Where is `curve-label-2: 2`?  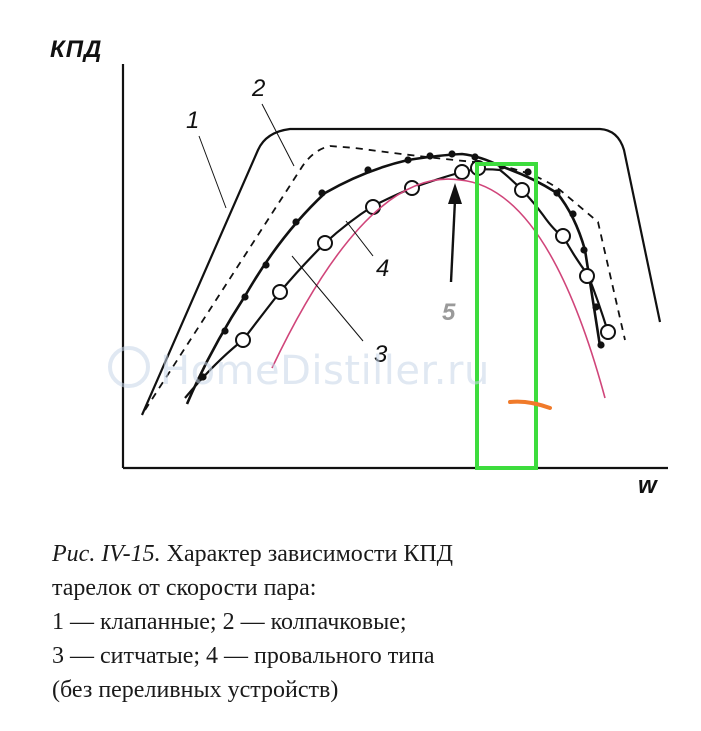
curve-label-2: 2 is located at coordinates (258, 88).